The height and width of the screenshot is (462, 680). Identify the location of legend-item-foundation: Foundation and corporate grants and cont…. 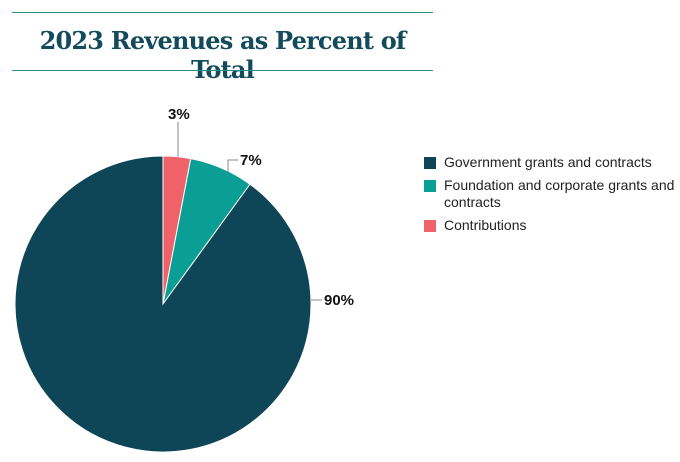
(552, 194).